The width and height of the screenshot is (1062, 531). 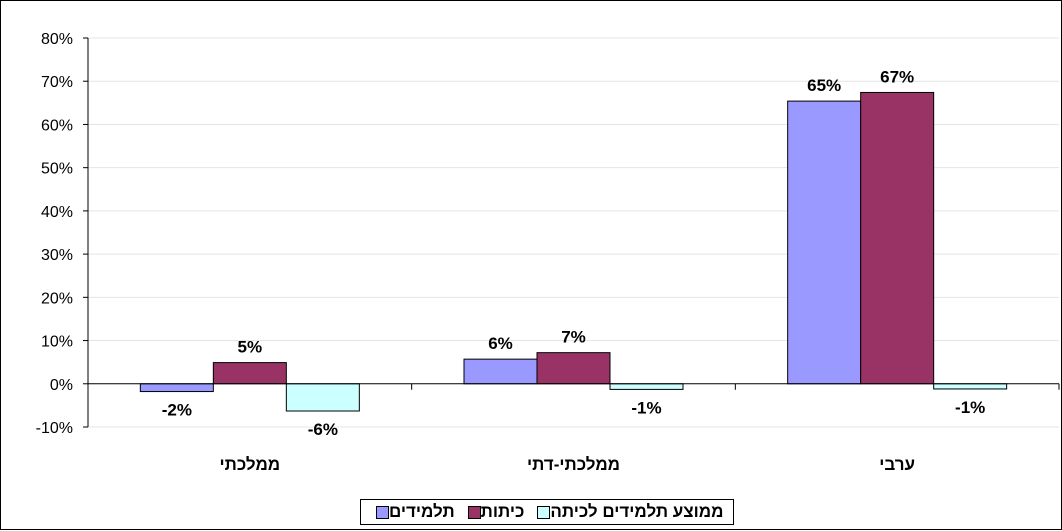 What do you see at coordinates (897, 76) in the screenshot?
I see `data-label: 67%` at bounding box center [897, 76].